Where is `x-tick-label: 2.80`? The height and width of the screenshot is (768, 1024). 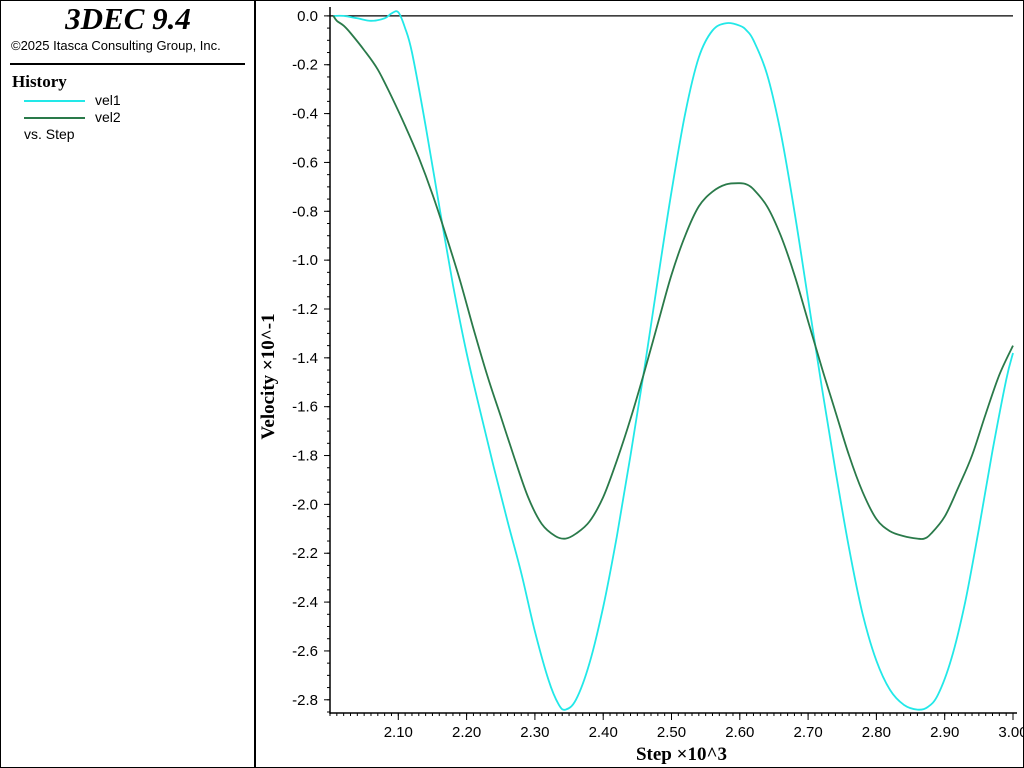 x-tick-label: 2.80 is located at coordinates (876, 732).